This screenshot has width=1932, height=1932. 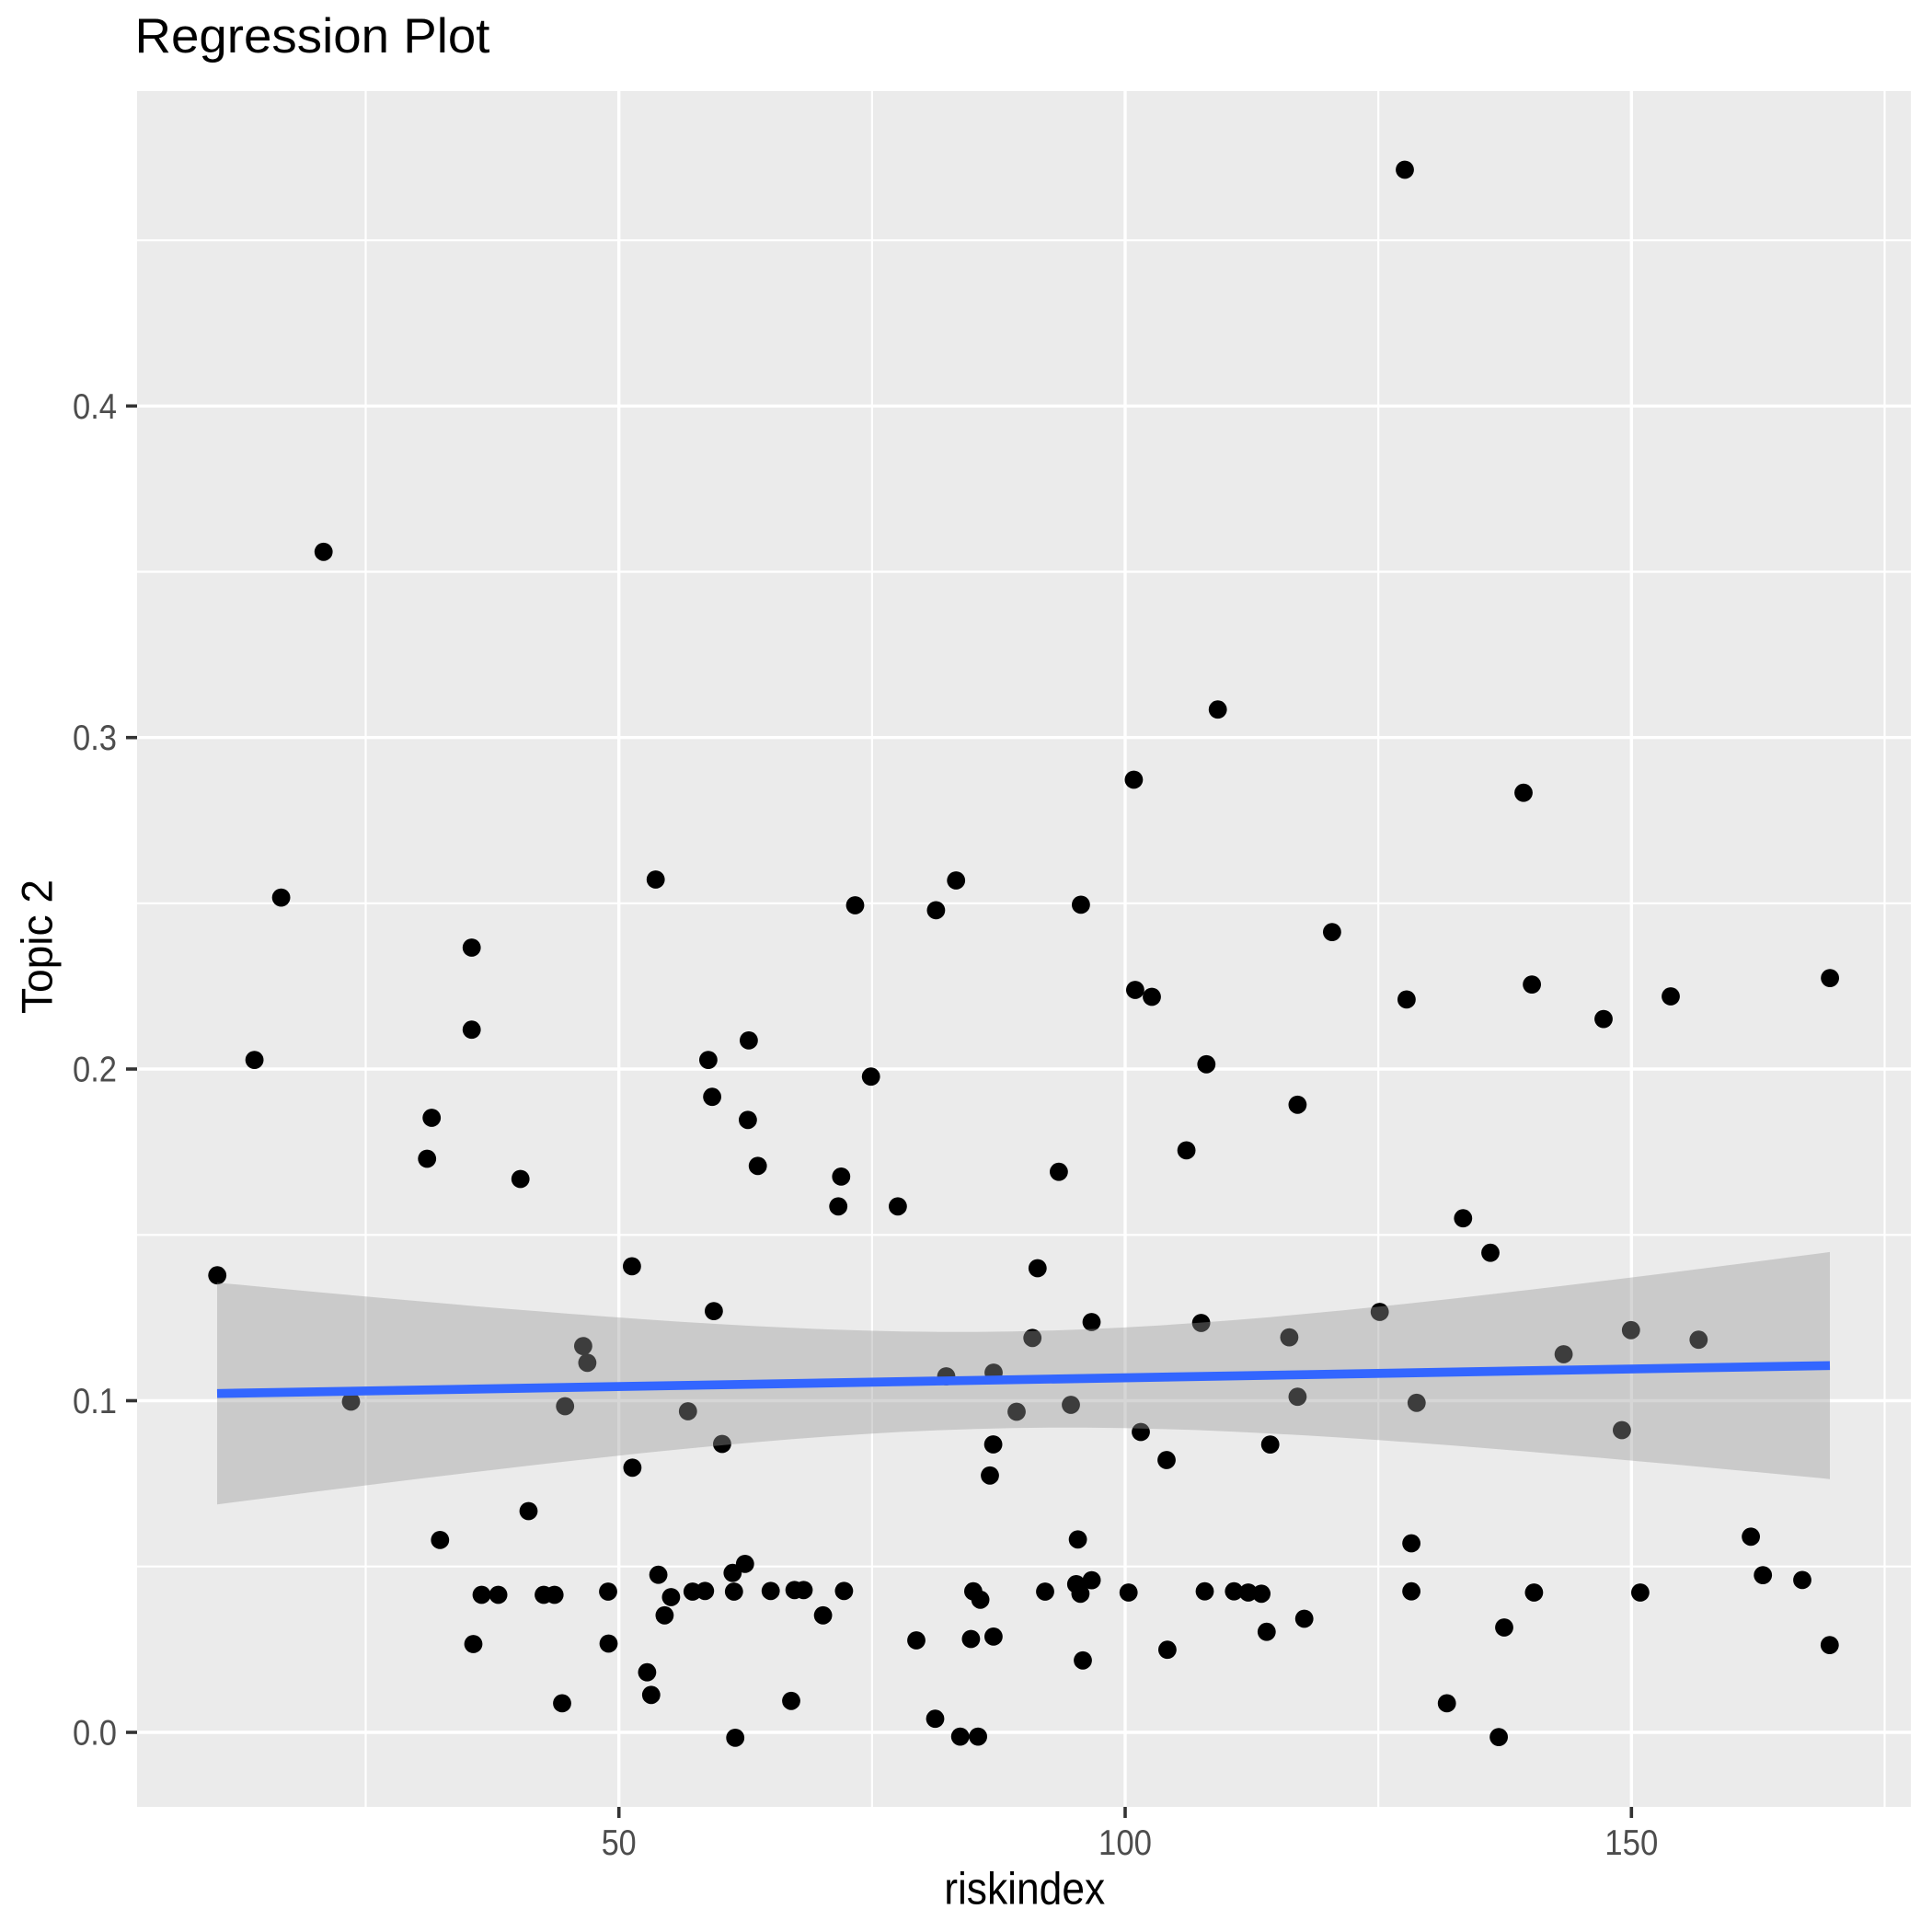 What do you see at coordinates (95, 1070) in the screenshot?
I see `svg-text: 0.2` at bounding box center [95, 1070].